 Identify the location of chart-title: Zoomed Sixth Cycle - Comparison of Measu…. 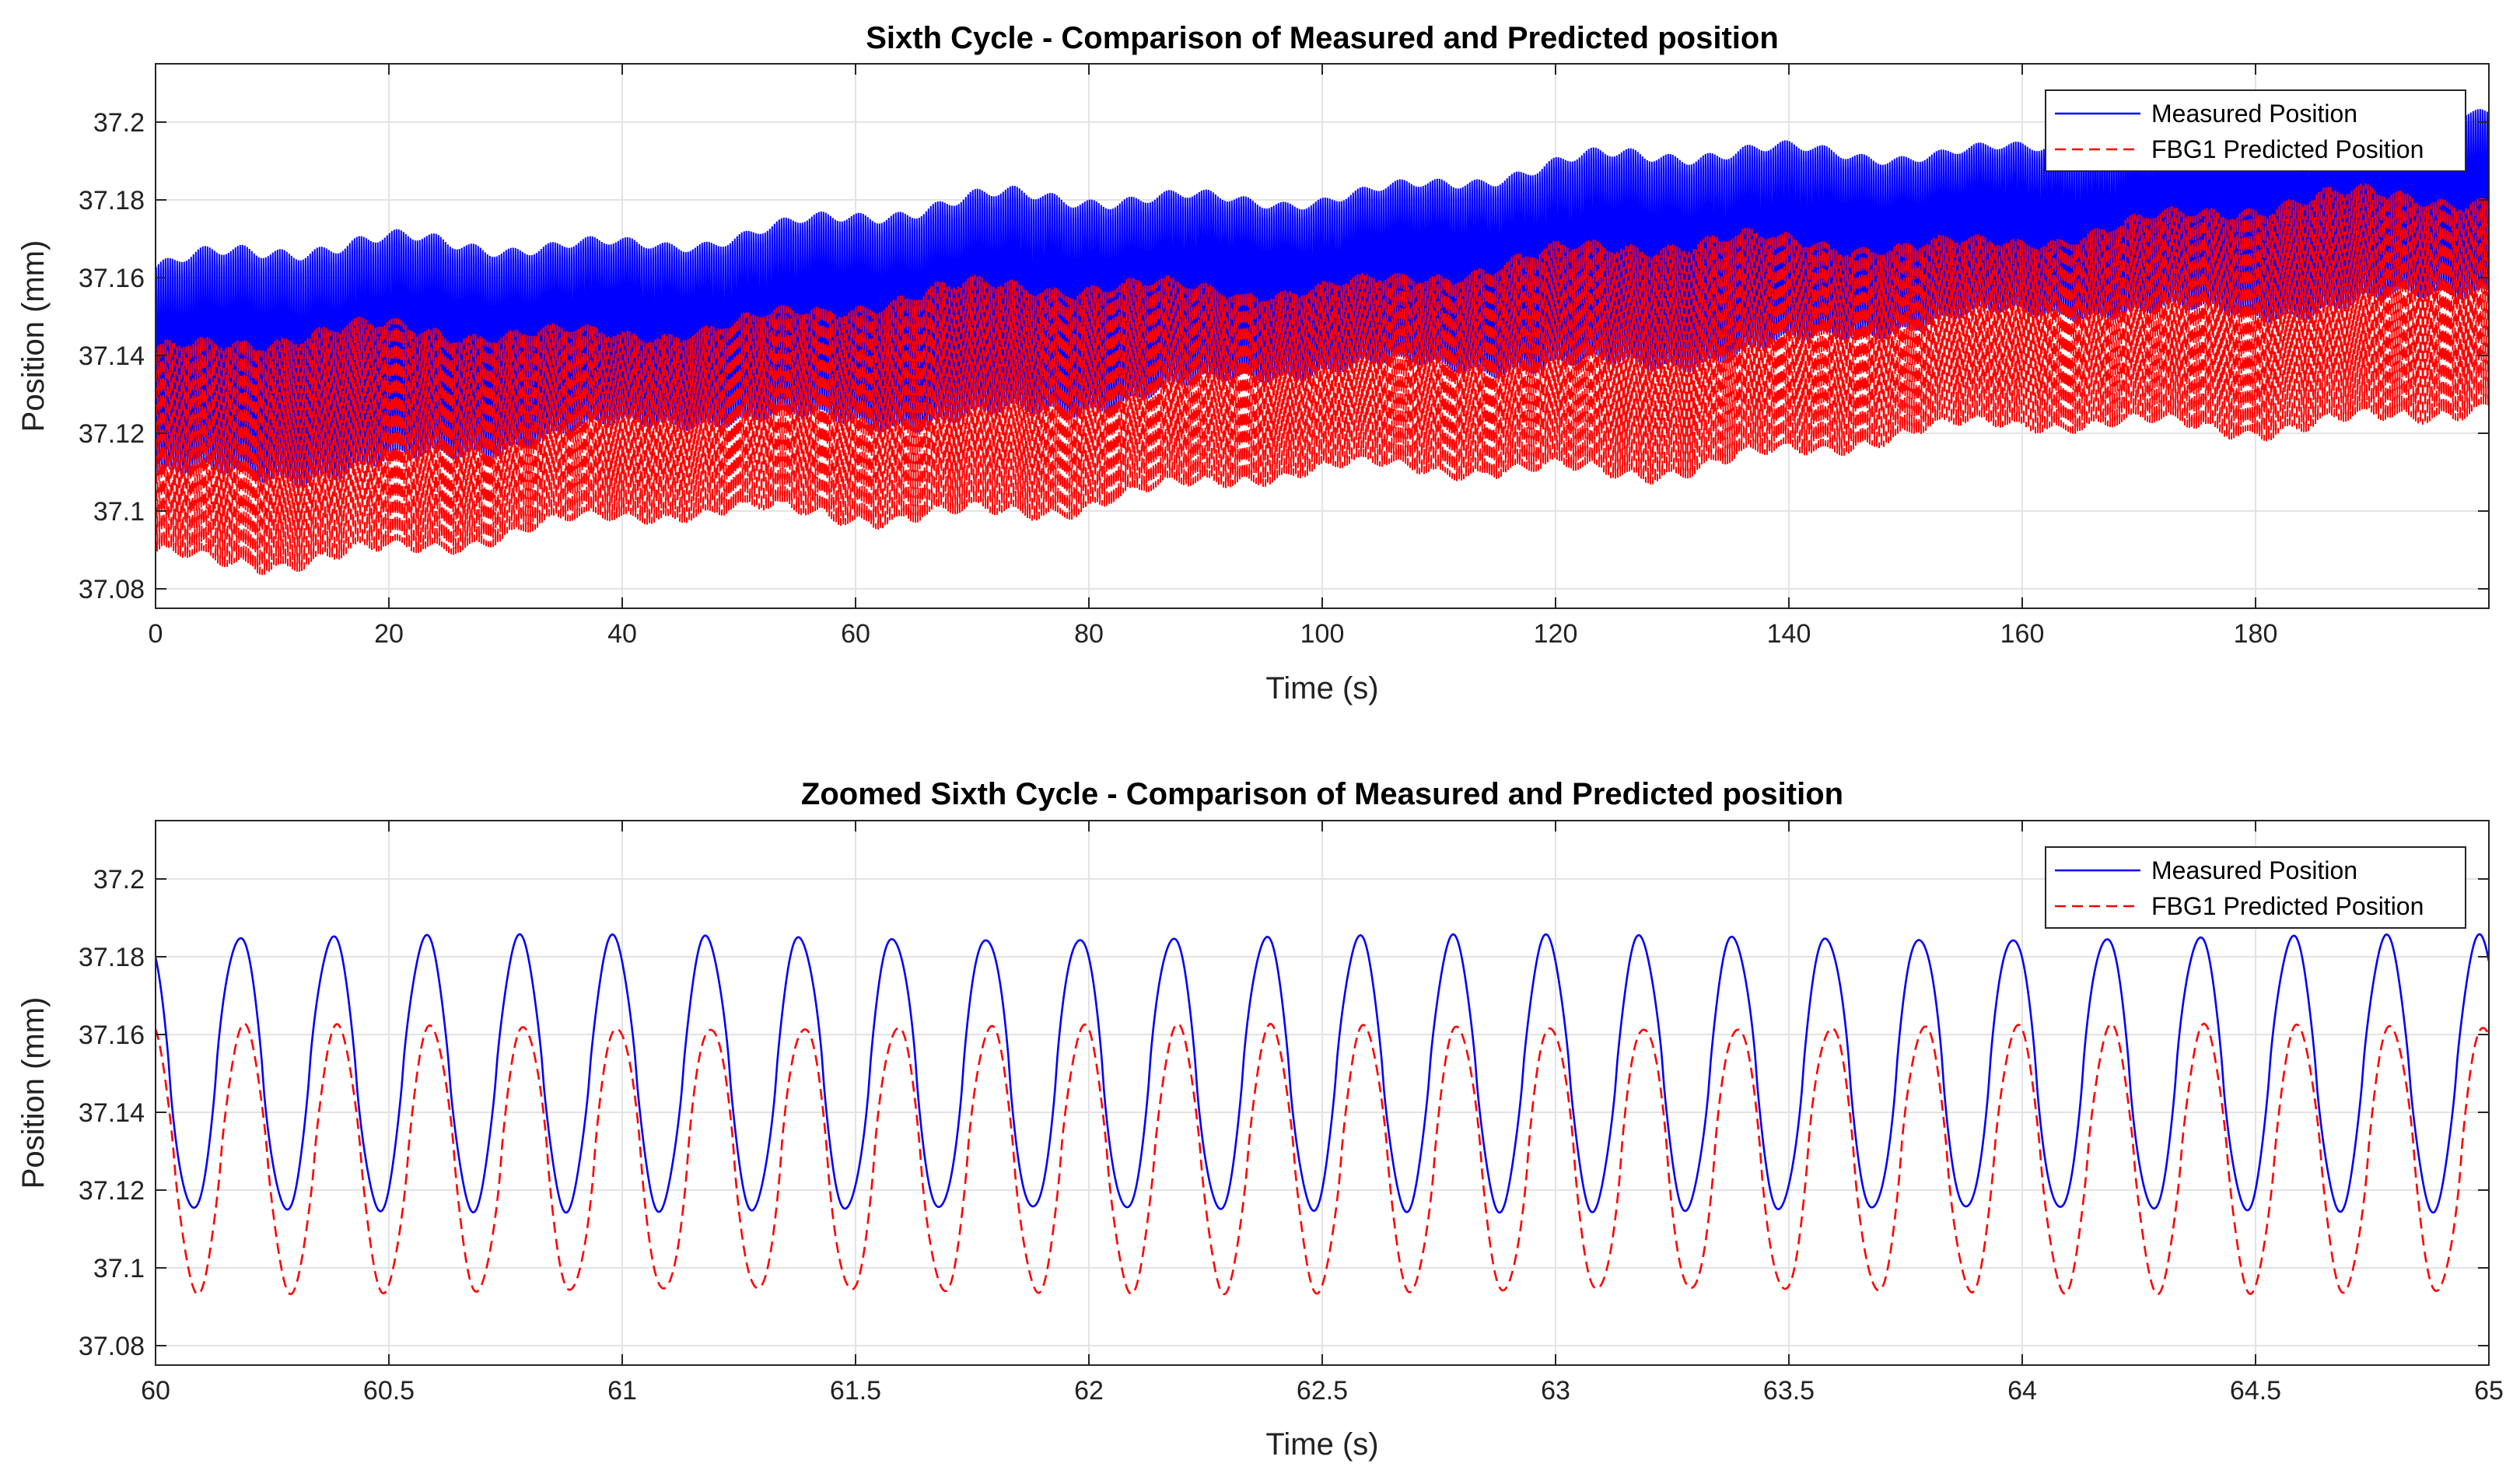
(1322, 794).